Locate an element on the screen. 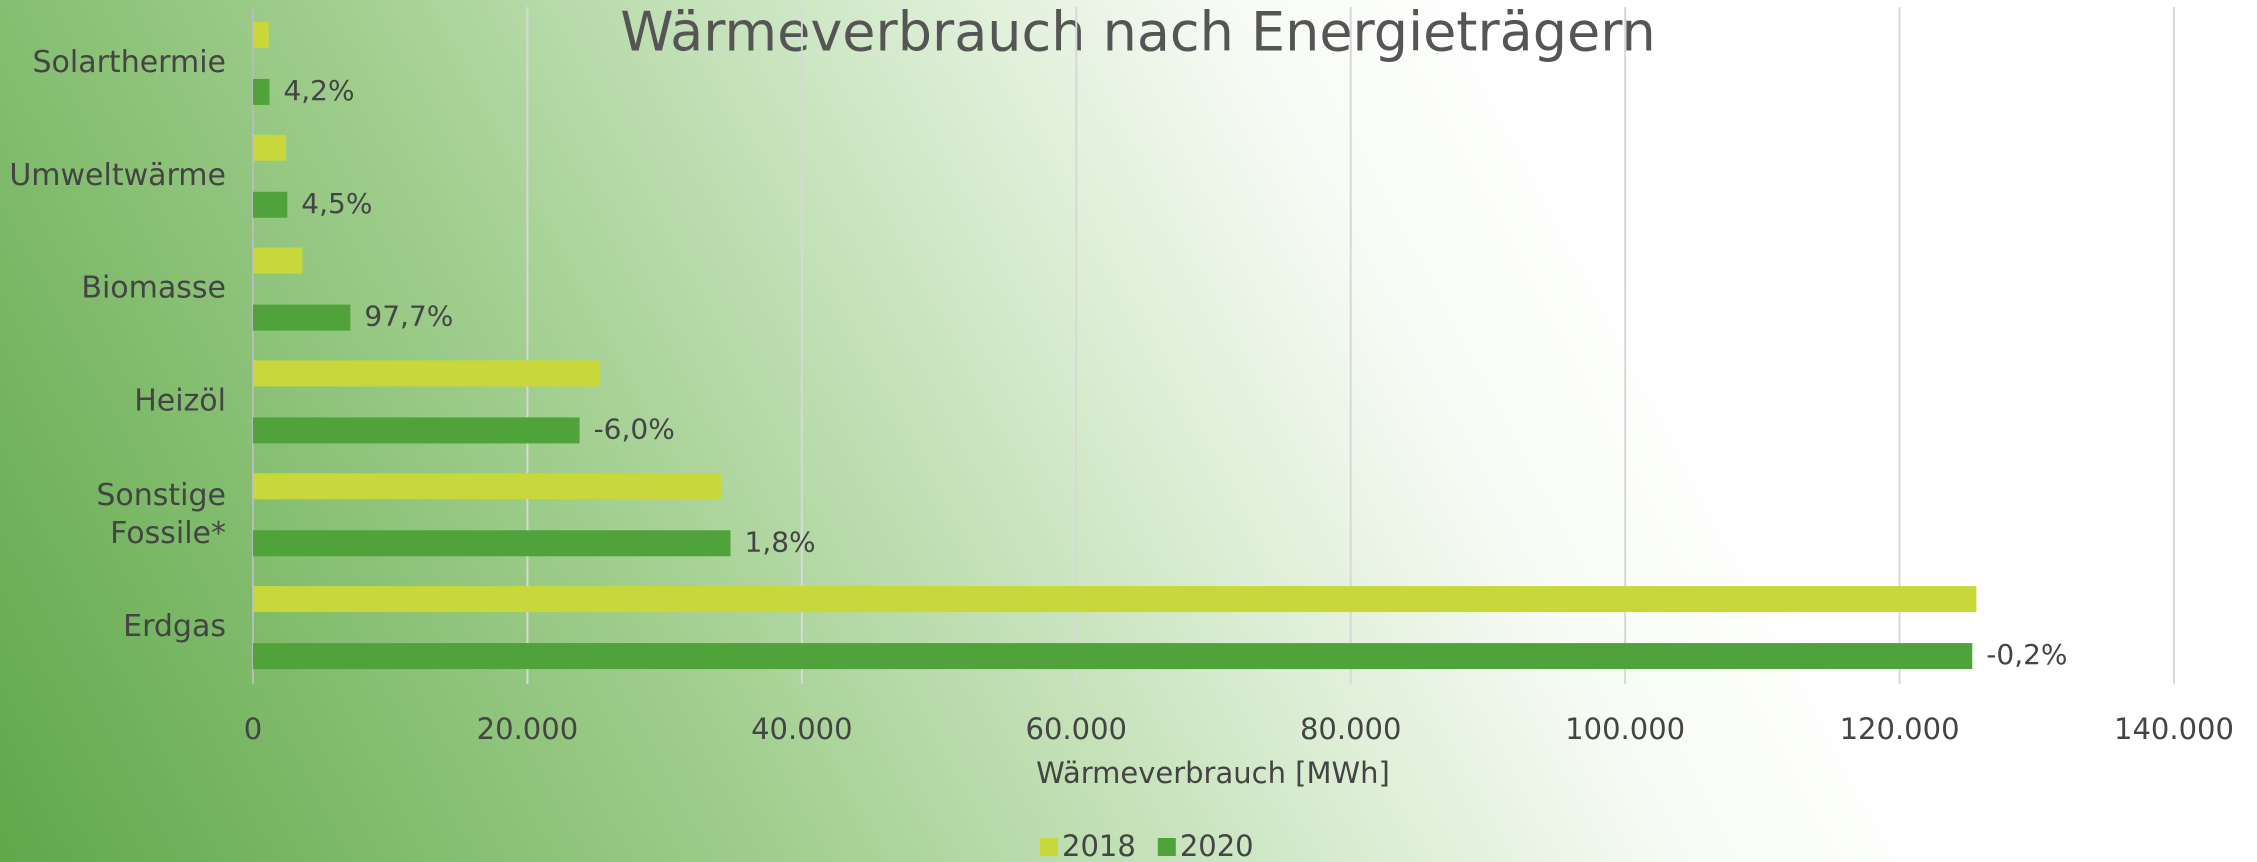  bar-label: 1,8% is located at coordinates (780, 541).